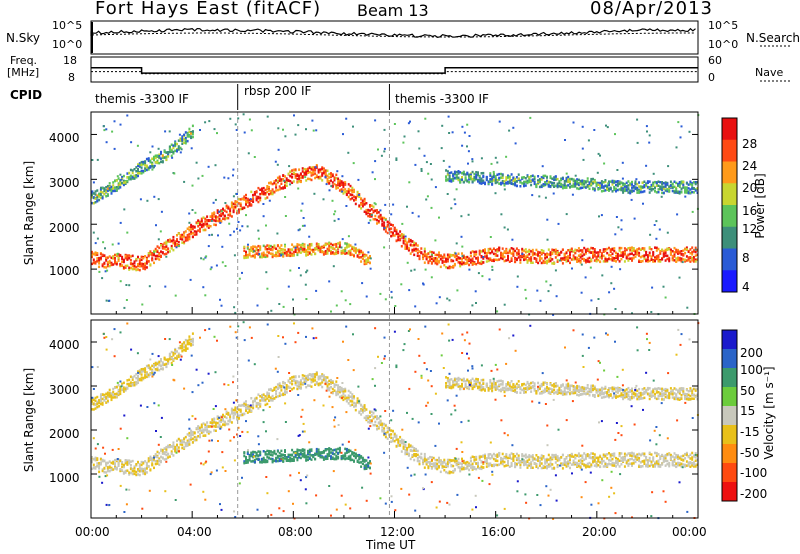 This screenshot has width=800, height=554. Describe the element at coordinates (751, 370) in the screenshot. I see `velocity-cbar-tick-100: 100` at that location.